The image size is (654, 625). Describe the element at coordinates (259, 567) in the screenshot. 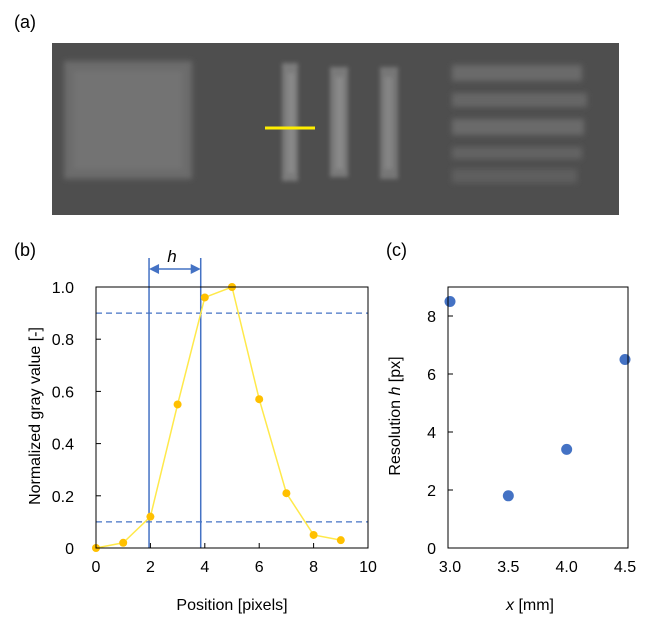

I see `b-x-tick-label: 6` at that location.